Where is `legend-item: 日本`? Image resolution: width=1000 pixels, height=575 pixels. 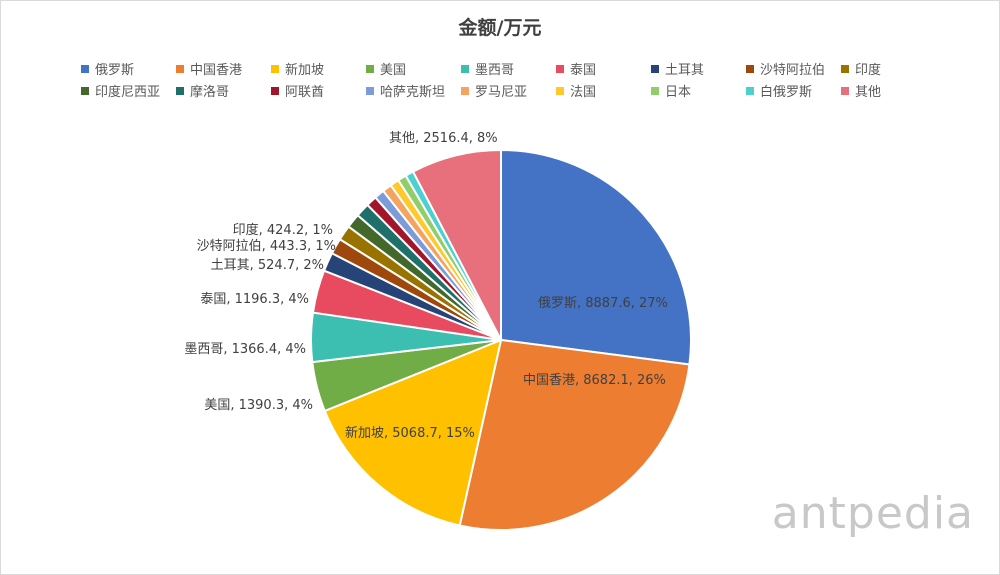
legend-item: 日本 is located at coordinates (671, 90).